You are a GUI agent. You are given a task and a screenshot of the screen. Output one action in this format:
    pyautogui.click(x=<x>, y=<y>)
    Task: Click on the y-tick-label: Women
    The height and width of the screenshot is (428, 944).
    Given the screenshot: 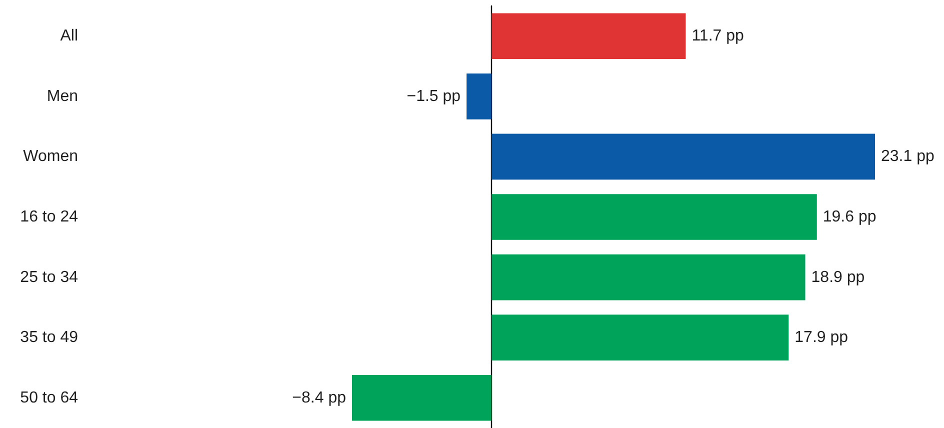 What is the action you would take?
    pyautogui.click(x=50, y=157)
    